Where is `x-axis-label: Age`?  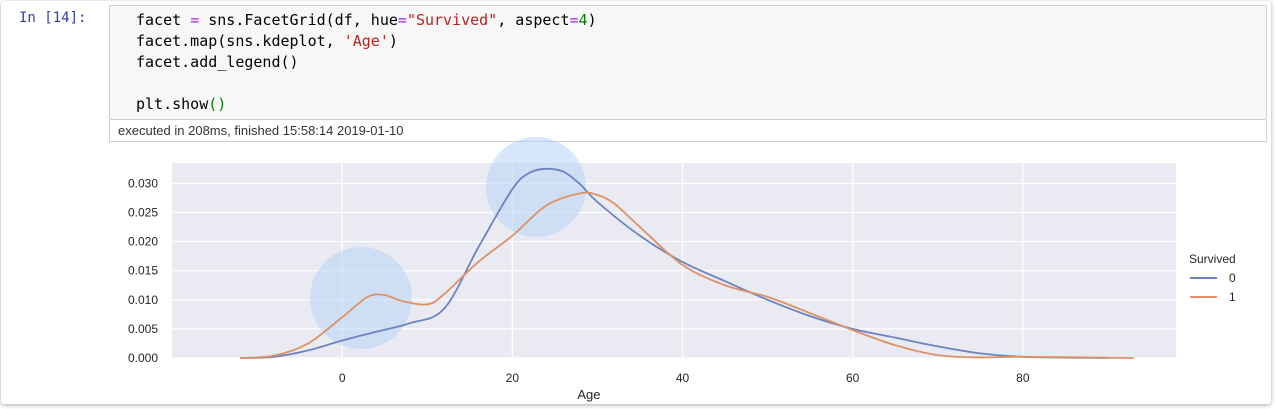
x-axis-label: Age is located at coordinates (588, 394).